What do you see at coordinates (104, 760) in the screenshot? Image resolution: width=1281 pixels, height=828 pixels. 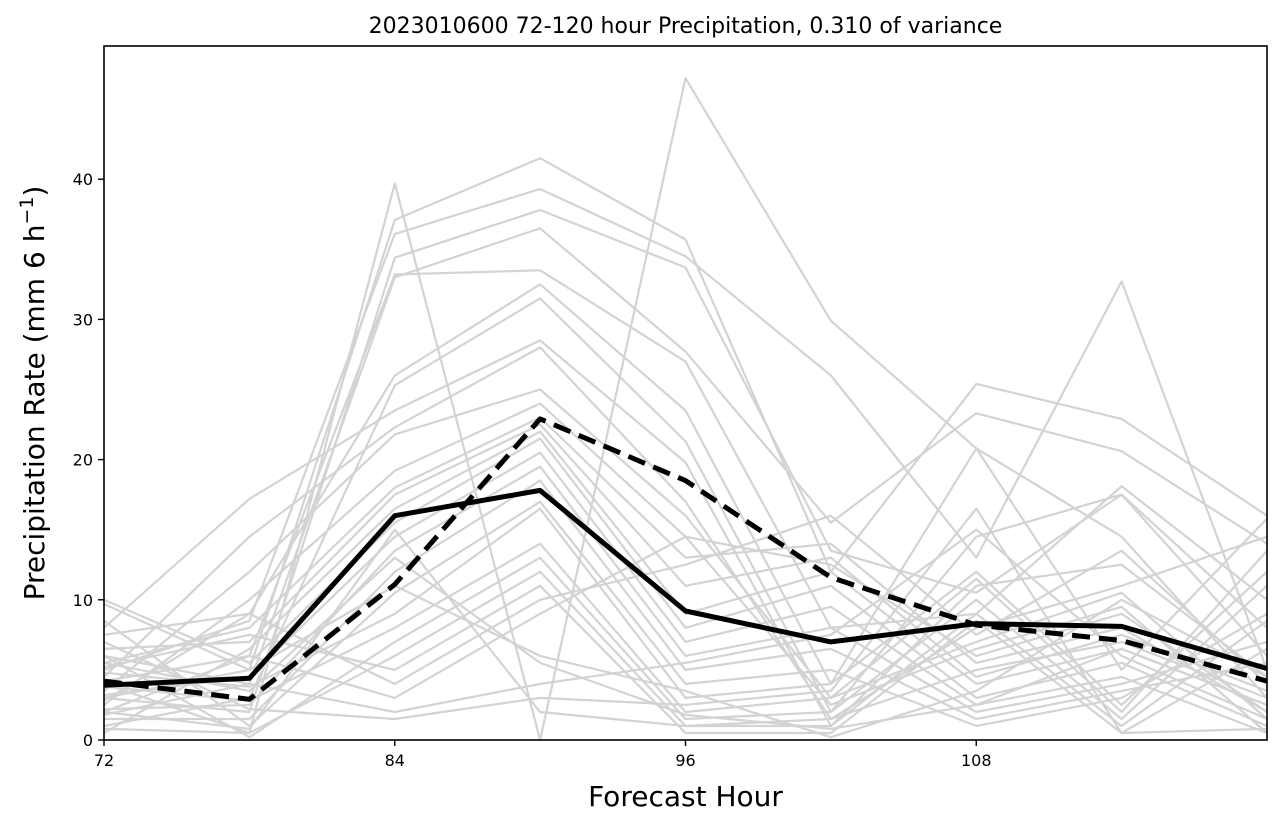 I see `x-tick-label: 72` at bounding box center [104, 760].